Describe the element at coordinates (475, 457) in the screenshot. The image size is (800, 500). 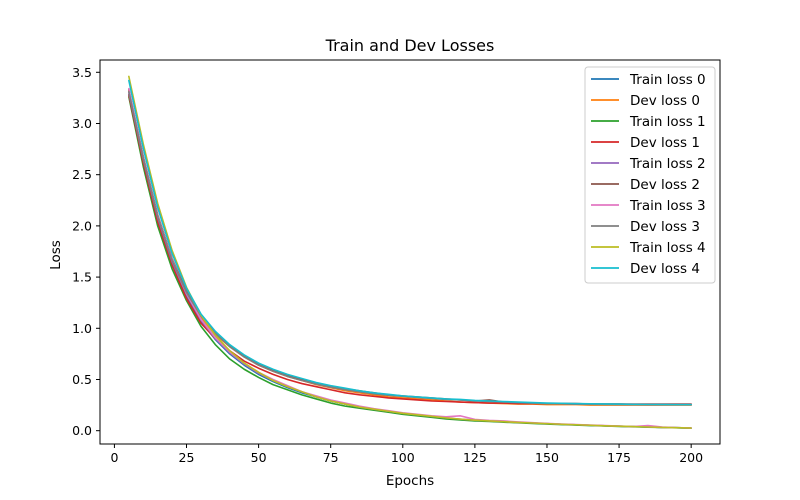
I see `x-tick-label: 125` at that location.